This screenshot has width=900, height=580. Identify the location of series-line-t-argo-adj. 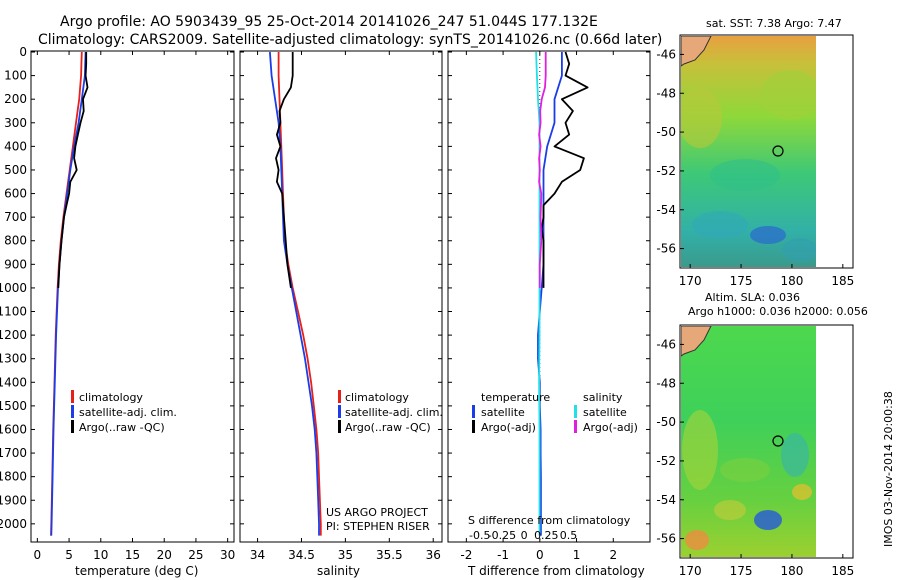
(564, 169).